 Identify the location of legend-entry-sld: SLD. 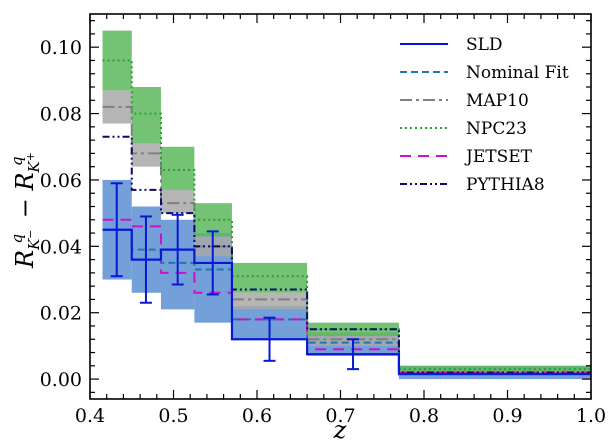
(451, 45).